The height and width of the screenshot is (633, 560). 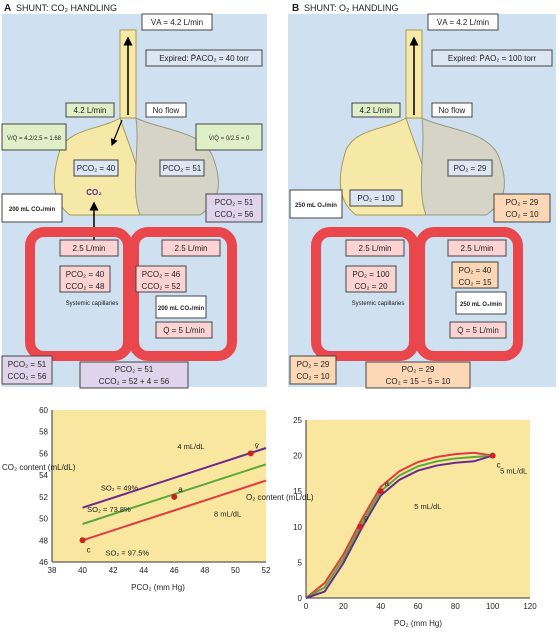 I want to click on chart2-ylabel: O₂ content (mL/dL), so click(x=280, y=497).